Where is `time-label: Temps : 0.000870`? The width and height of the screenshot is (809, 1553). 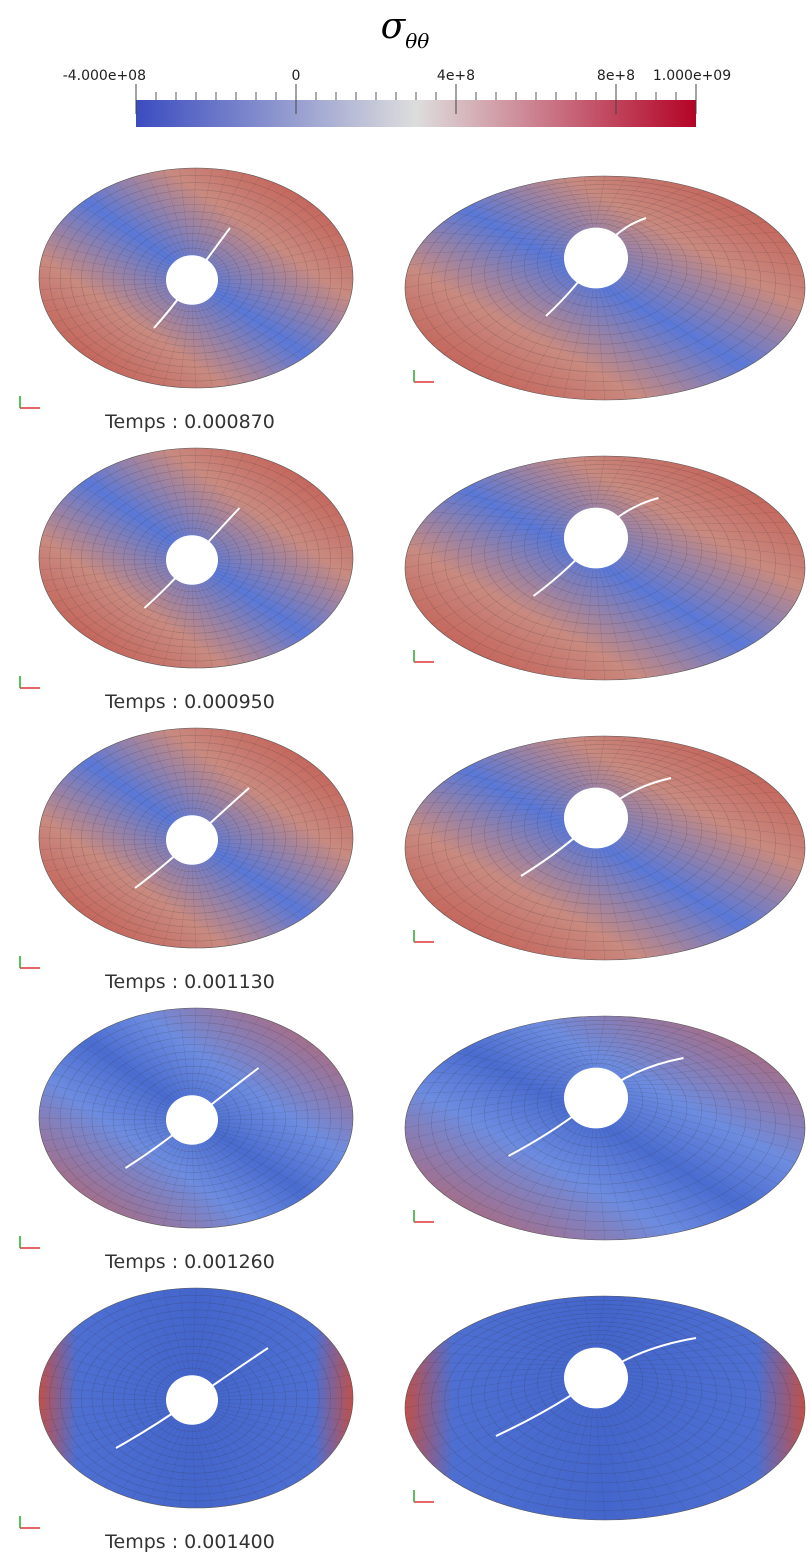
time-label: Temps : 0.000870 is located at coordinates (189, 422).